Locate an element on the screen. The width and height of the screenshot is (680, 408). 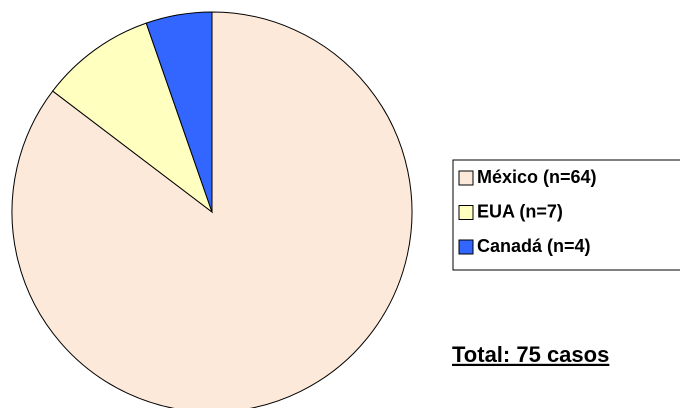
legend-label: México (n=64) is located at coordinates (537, 177).